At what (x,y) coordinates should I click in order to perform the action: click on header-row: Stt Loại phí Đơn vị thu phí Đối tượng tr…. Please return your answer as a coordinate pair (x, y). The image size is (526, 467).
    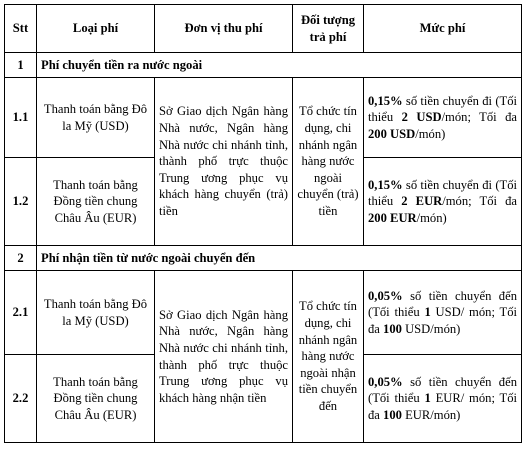
    Looking at the image, I should click on (263, 28).